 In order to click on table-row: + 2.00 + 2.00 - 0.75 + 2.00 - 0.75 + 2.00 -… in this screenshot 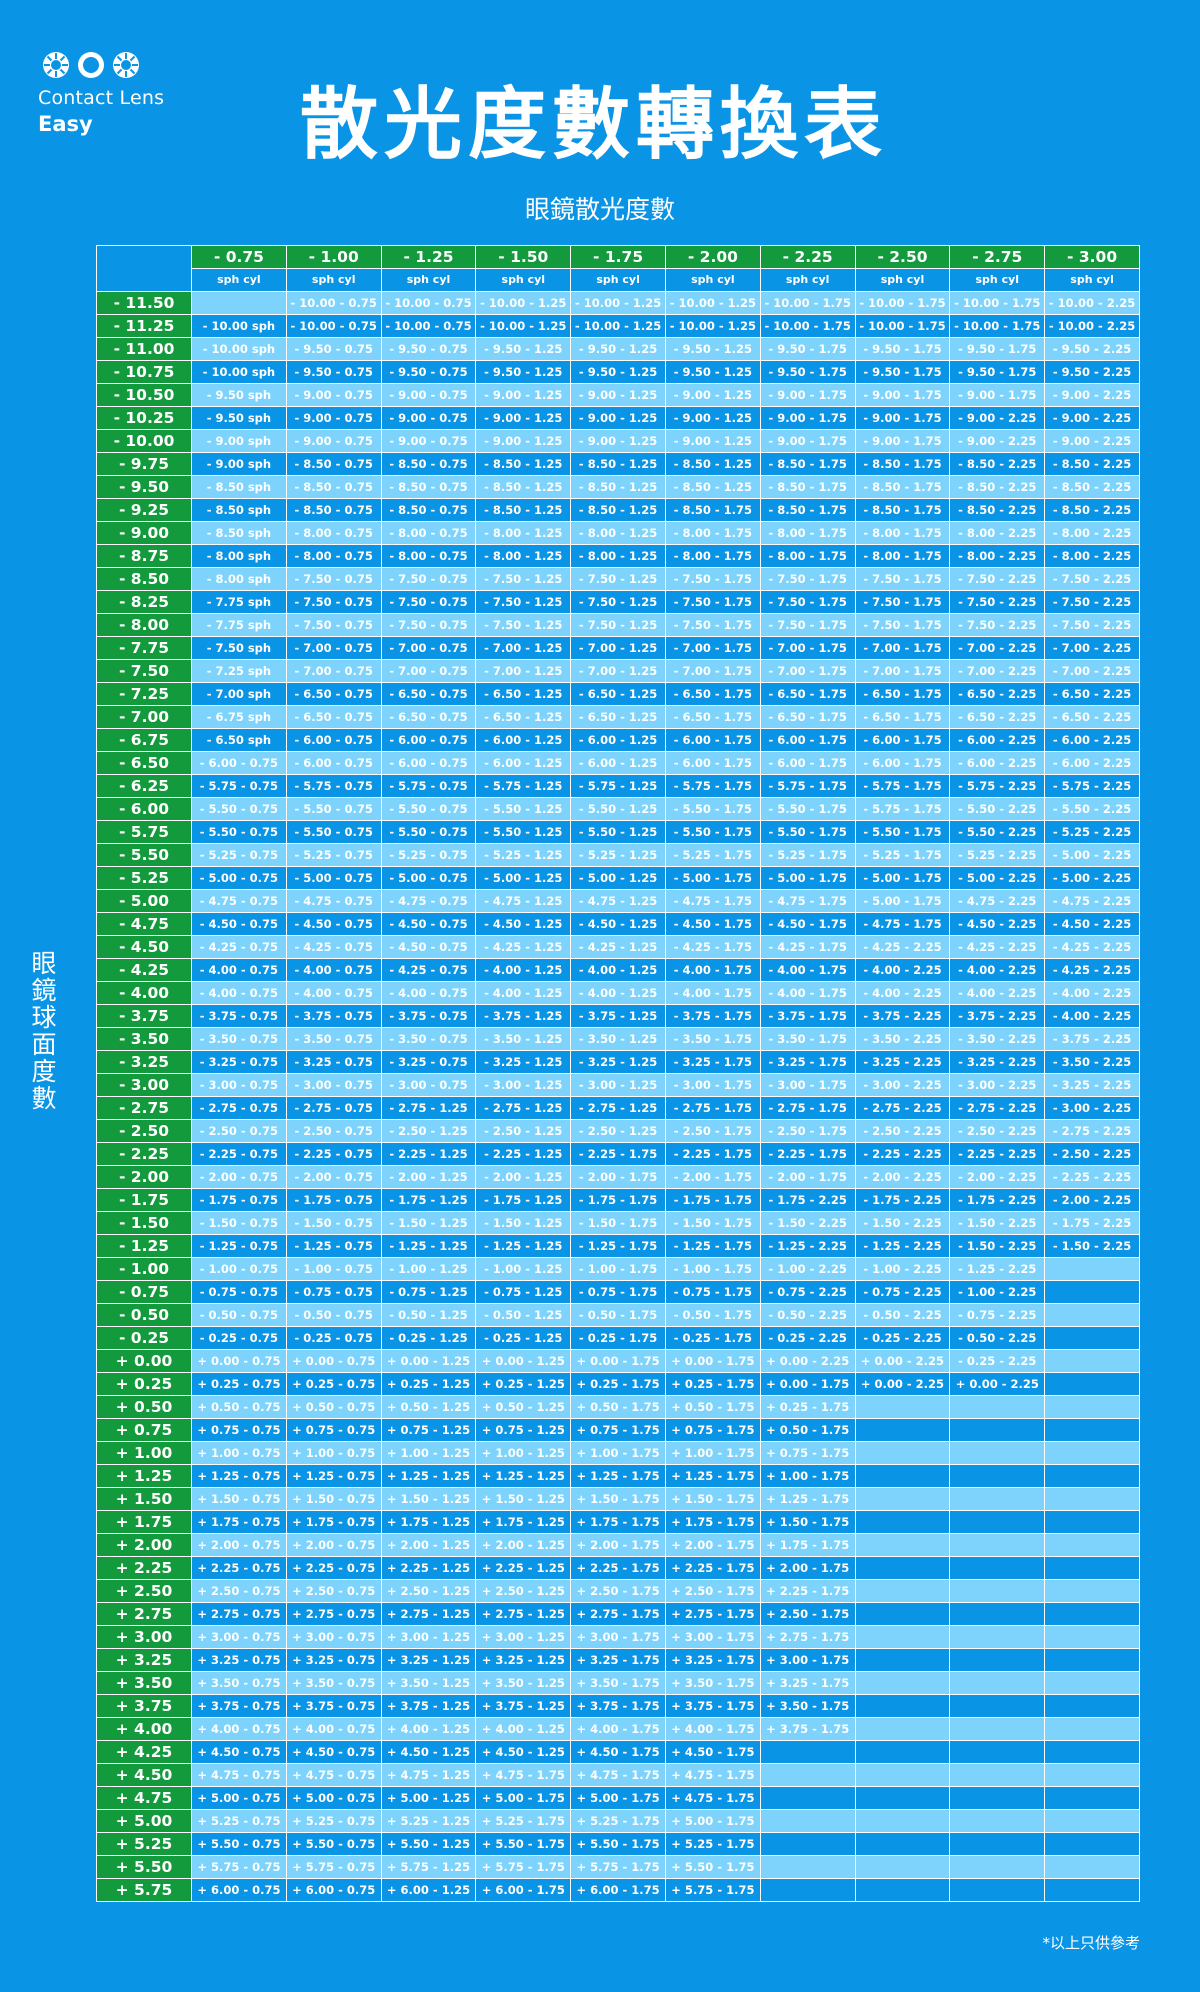, I will do `click(618, 1545)`.